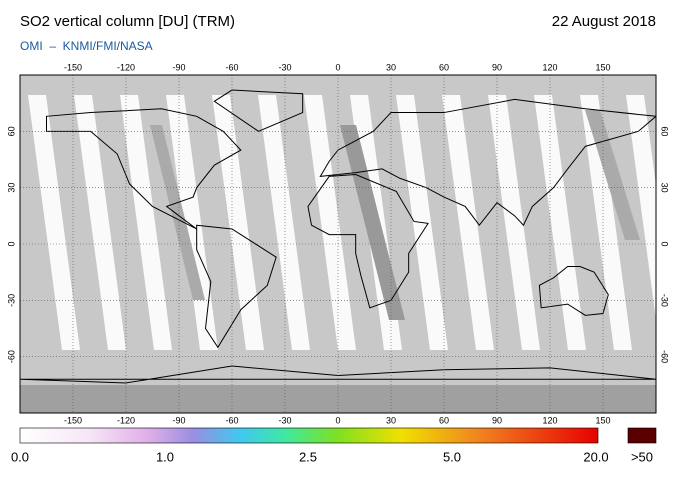 Image resolution: width=676 pixels, height=480 pixels. Describe the element at coordinates (337, 420) in the screenshot. I see `lon-label-bottom: 0` at that location.